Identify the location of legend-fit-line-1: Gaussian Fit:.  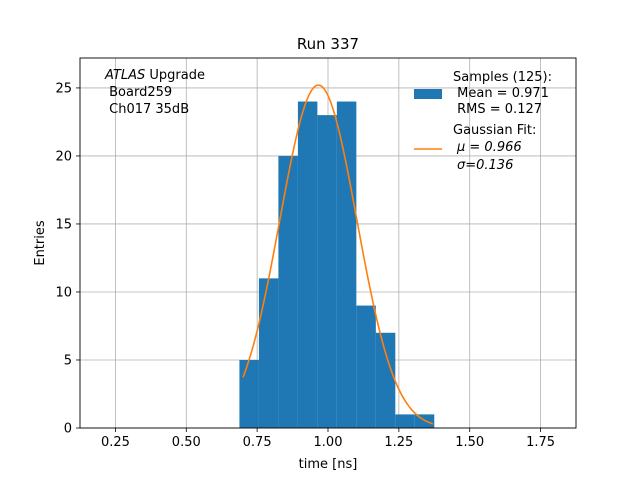
(494, 130).